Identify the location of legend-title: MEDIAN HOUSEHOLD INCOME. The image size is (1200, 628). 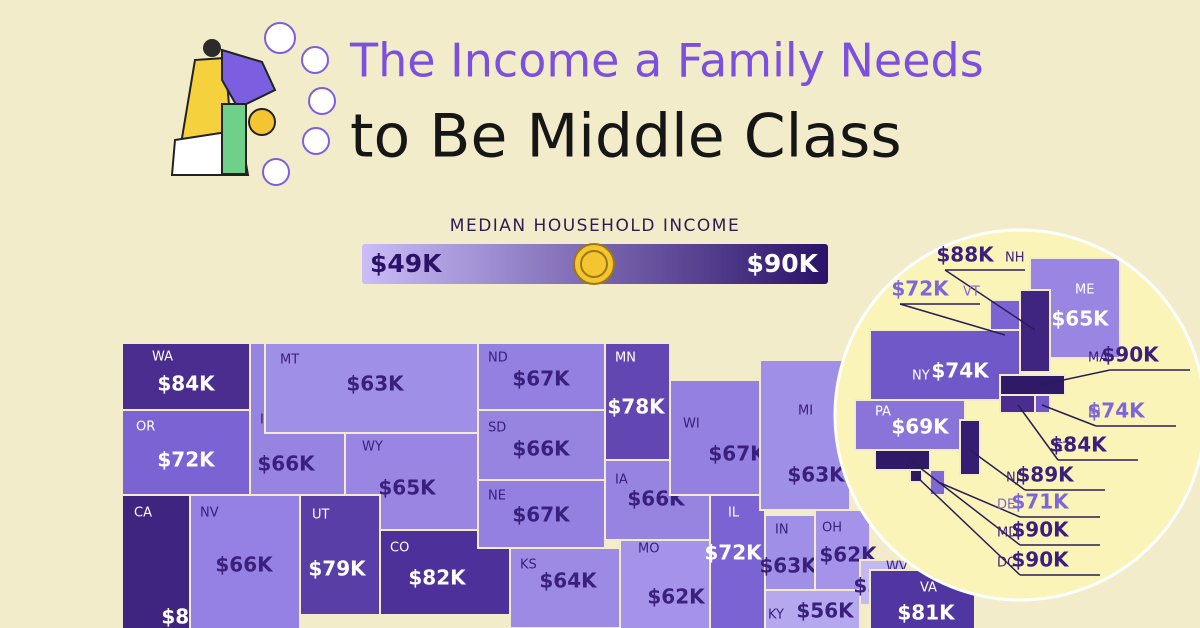
(595, 226).